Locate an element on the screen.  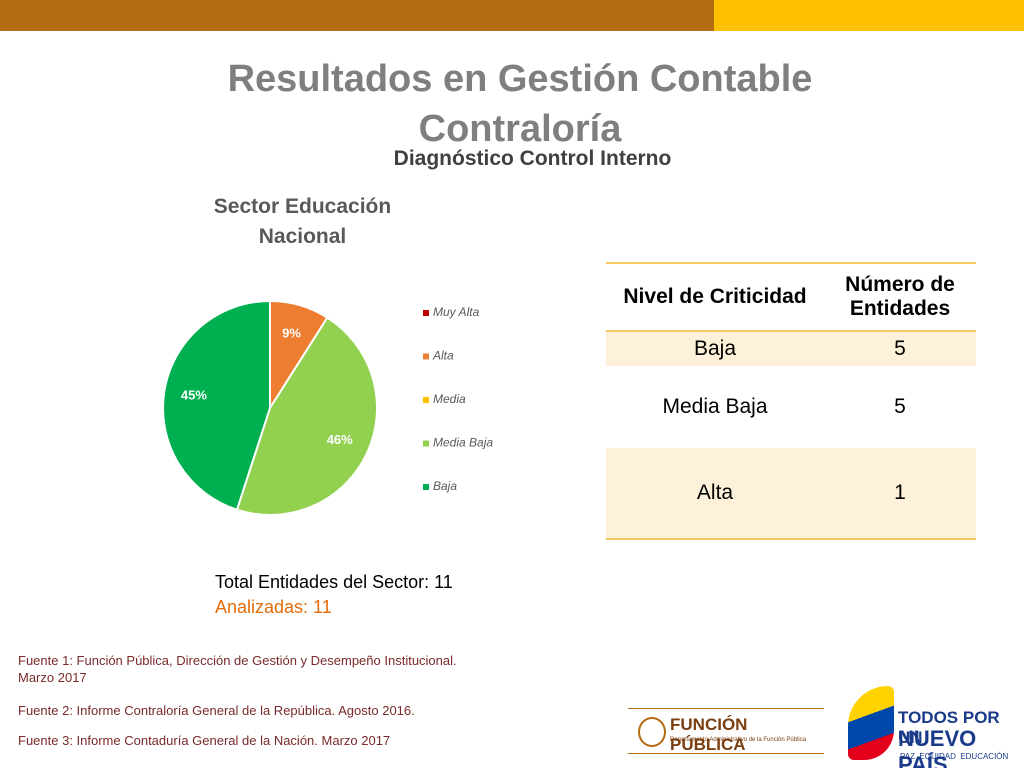
legend-label: Alta is located at coordinates (443, 356).